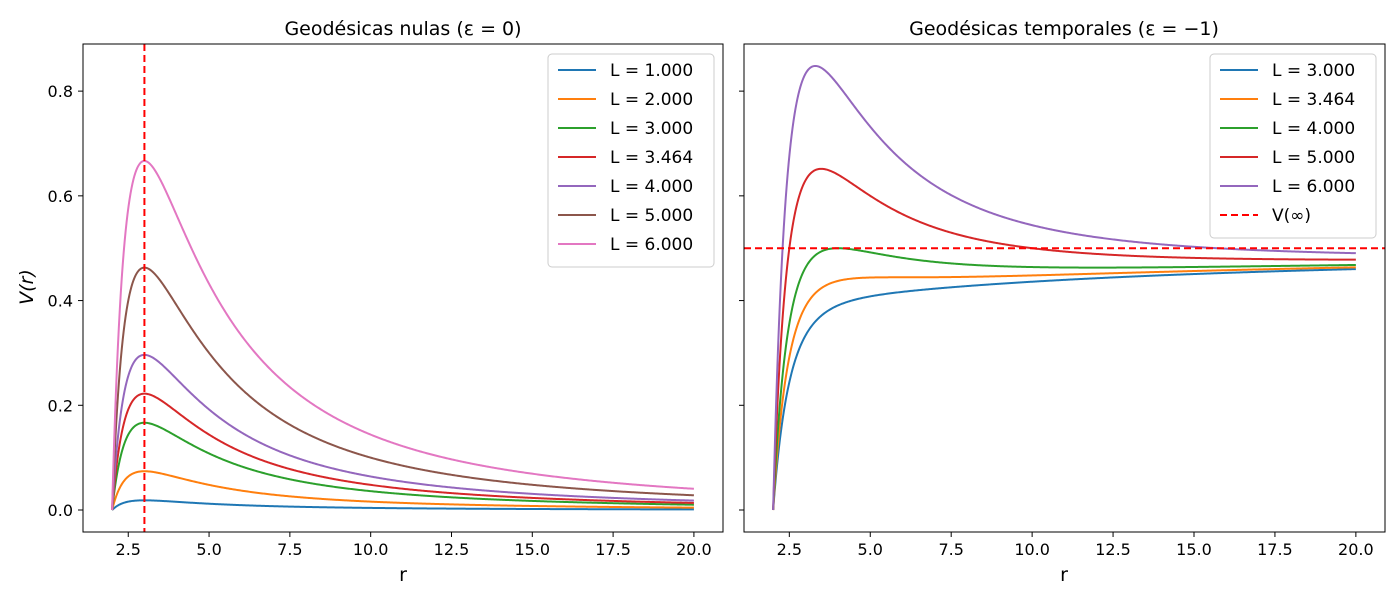 Image resolution: width=1400 pixels, height=600 pixels. Describe the element at coordinates (60, 510) in the screenshot. I see `y-tick-label: 0.0` at that location.